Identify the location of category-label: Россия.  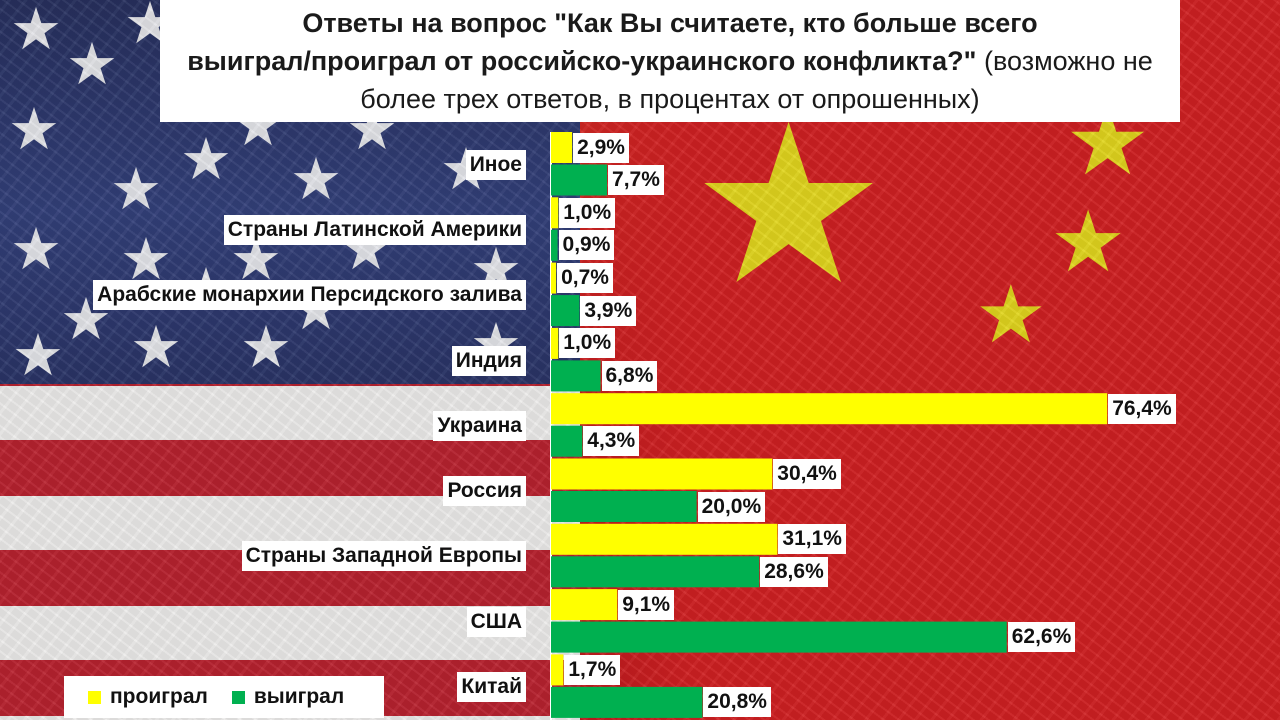
(484, 491).